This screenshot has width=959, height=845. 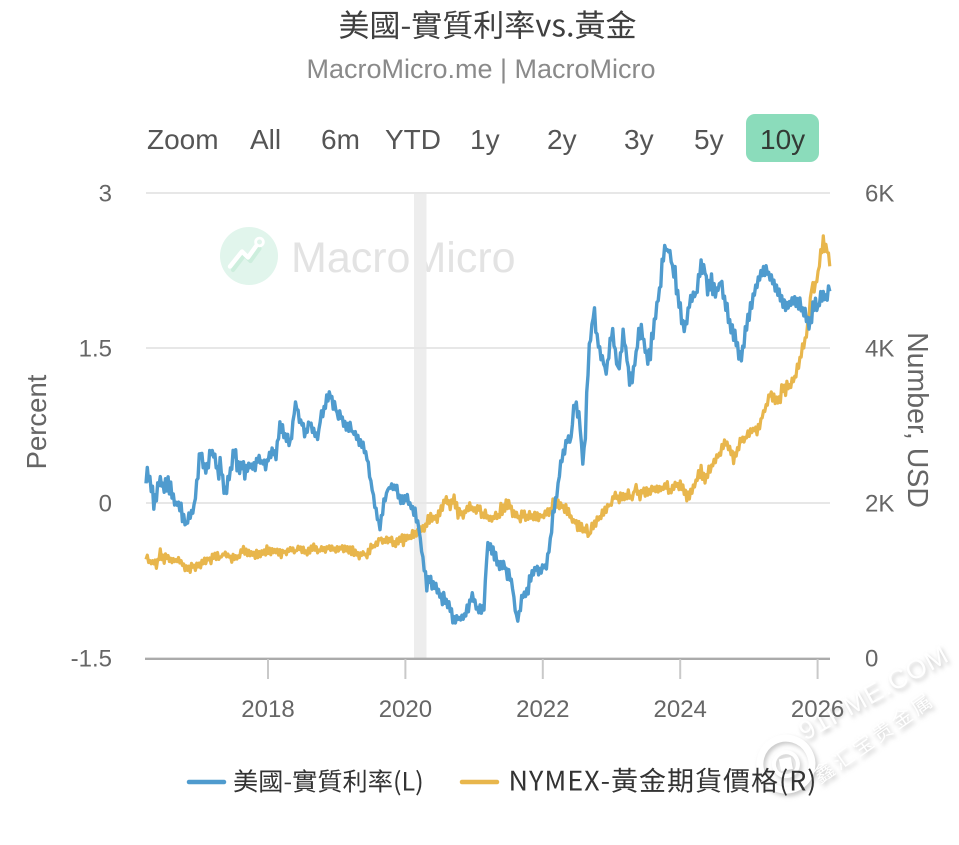 What do you see at coordinates (639, 139) in the screenshot?
I see `svg-text: 3y` at bounding box center [639, 139].